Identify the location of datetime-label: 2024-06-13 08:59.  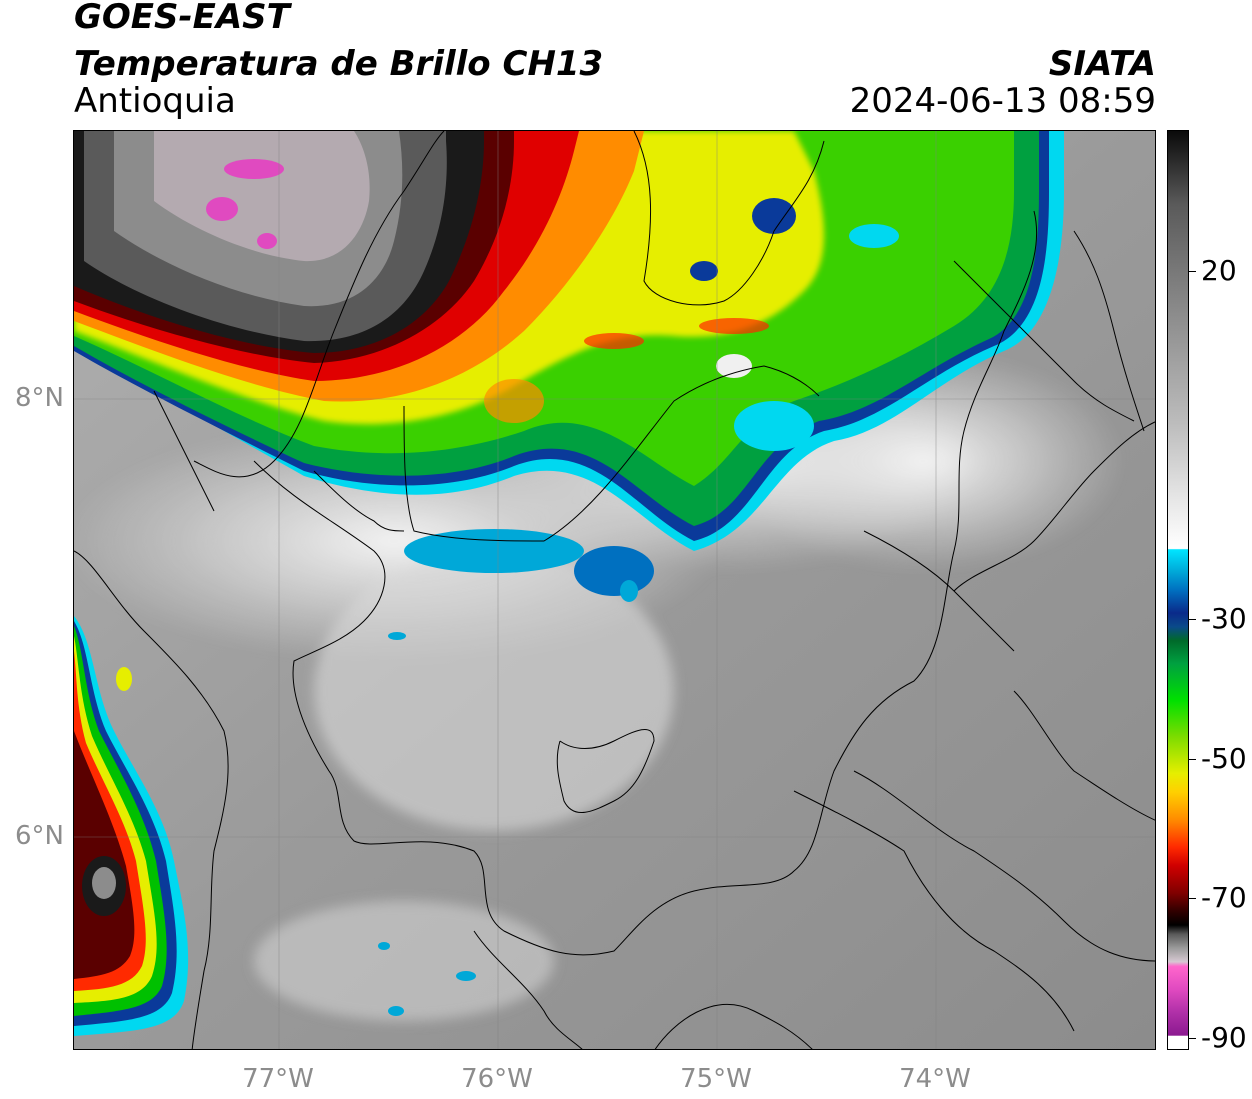
(1002, 101).